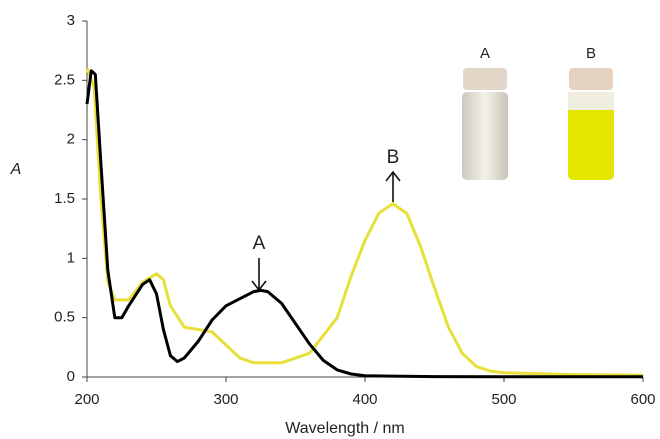 The image size is (660, 439). Describe the element at coordinates (642, 399) in the screenshot. I see `x-tick-label: 600` at that location.